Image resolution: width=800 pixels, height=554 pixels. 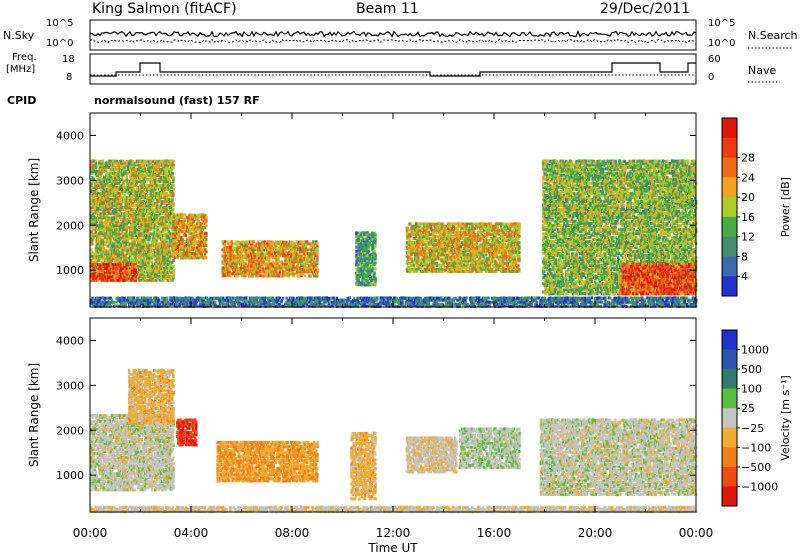 What do you see at coordinates (392, 547) in the screenshot?
I see `xlabel: Time UT` at bounding box center [392, 547].